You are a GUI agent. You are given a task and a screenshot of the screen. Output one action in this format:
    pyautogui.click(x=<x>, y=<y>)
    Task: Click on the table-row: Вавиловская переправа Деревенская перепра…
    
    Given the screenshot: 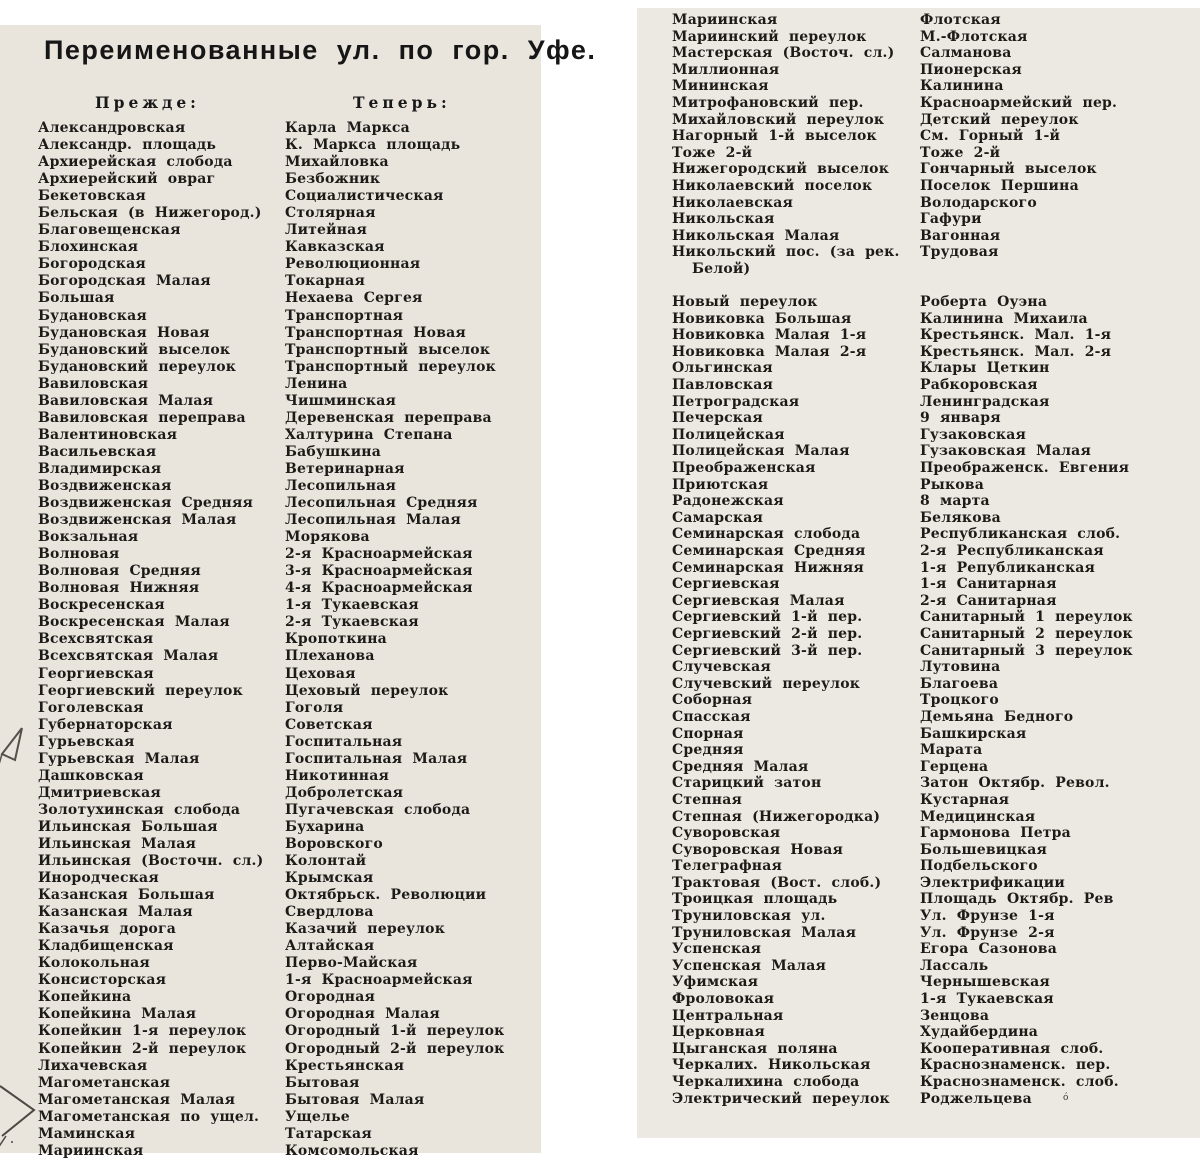 What is the action you would take?
    pyautogui.click(x=288, y=418)
    